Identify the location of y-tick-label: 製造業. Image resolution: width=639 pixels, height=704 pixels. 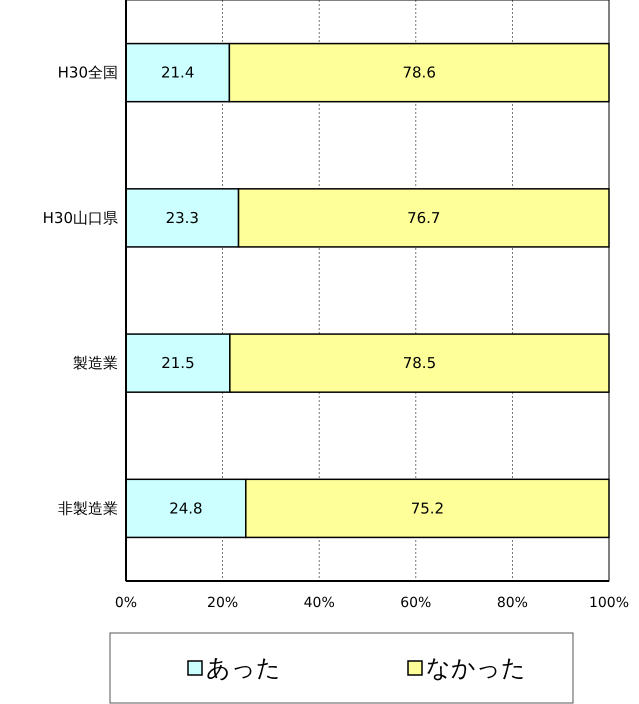
(95, 363).